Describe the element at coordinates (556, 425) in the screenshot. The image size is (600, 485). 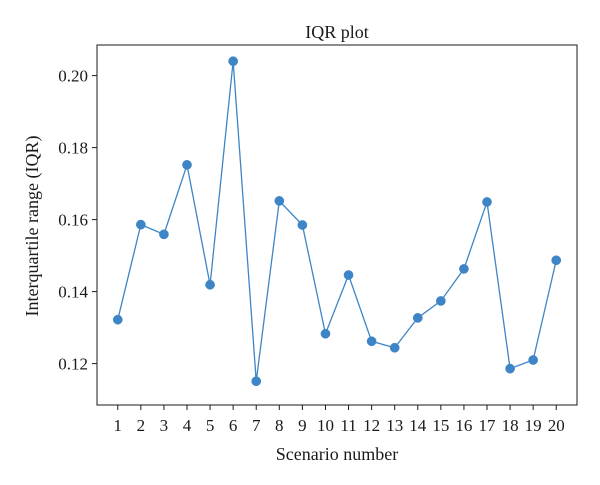
I see `x-tick-label: 20` at that location.